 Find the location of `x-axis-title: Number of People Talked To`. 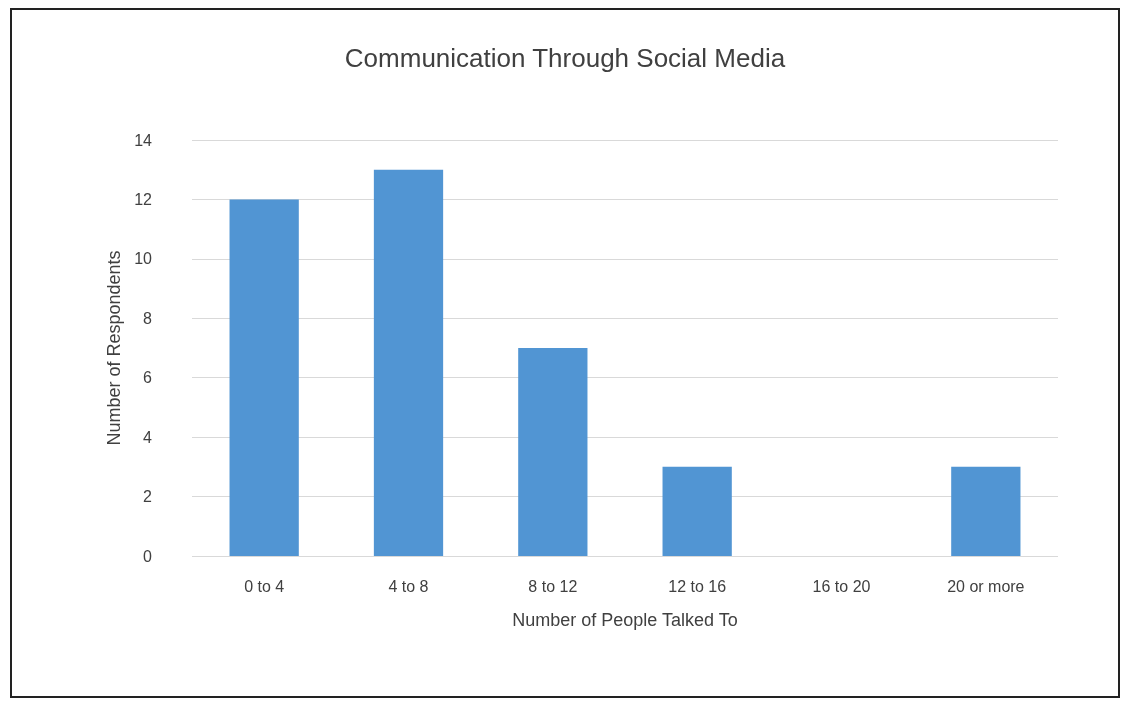

x-axis-title: Number of People Talked To is located at coordinates (624, 620).